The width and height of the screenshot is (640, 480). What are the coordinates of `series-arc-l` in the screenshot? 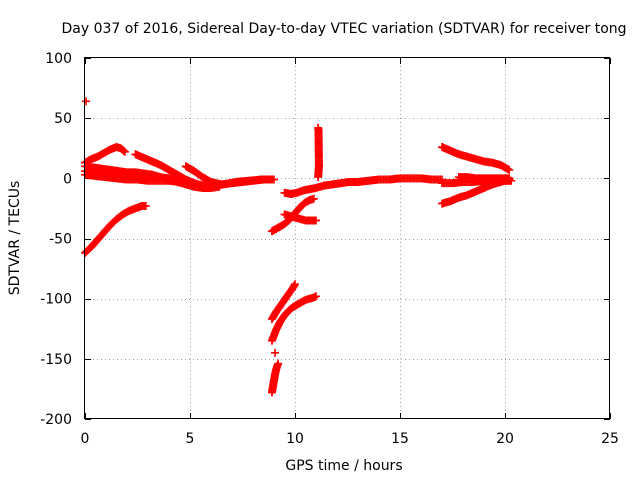 It's located at (283, 302).